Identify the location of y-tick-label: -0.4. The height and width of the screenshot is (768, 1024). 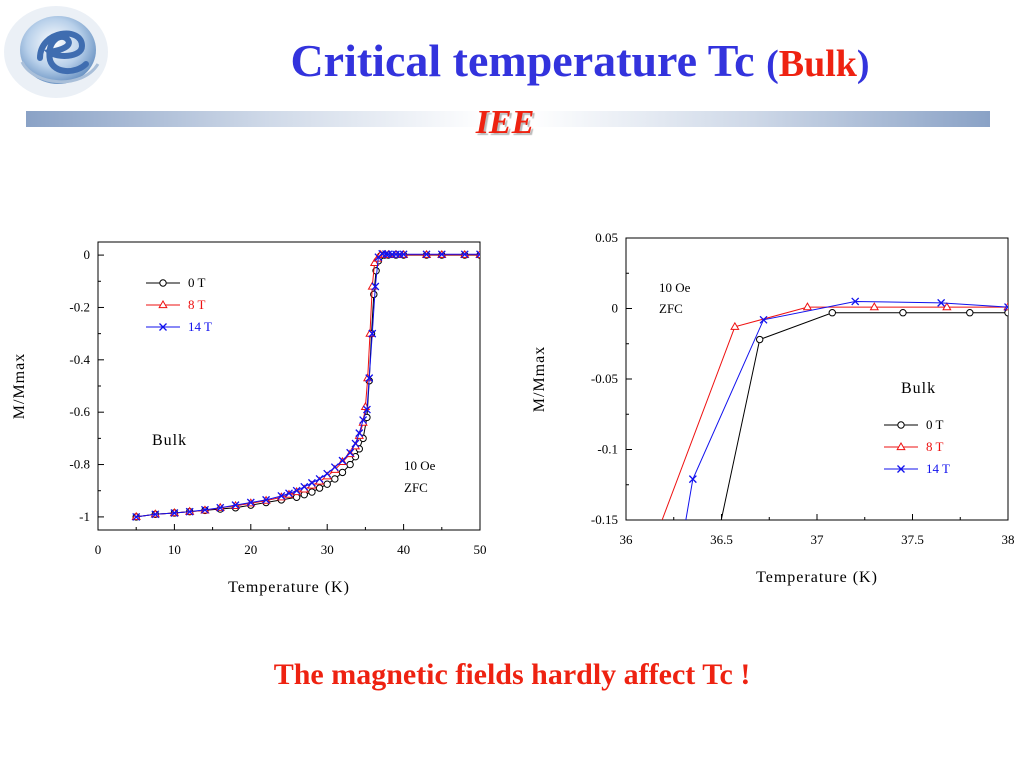
(79, 359).